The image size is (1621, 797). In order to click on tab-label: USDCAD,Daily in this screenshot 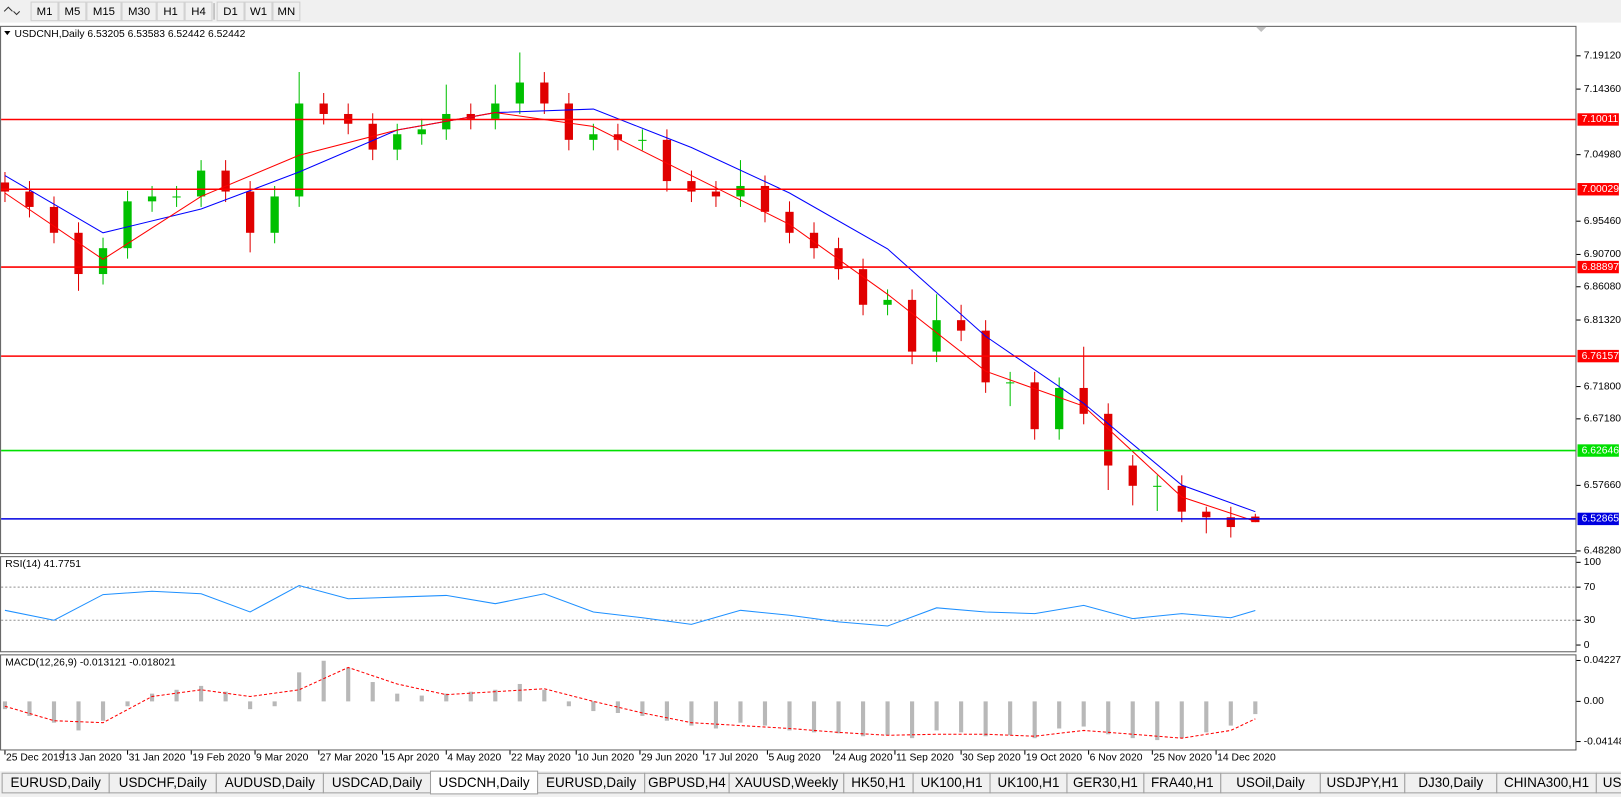, I will do `click(377, 782)`.